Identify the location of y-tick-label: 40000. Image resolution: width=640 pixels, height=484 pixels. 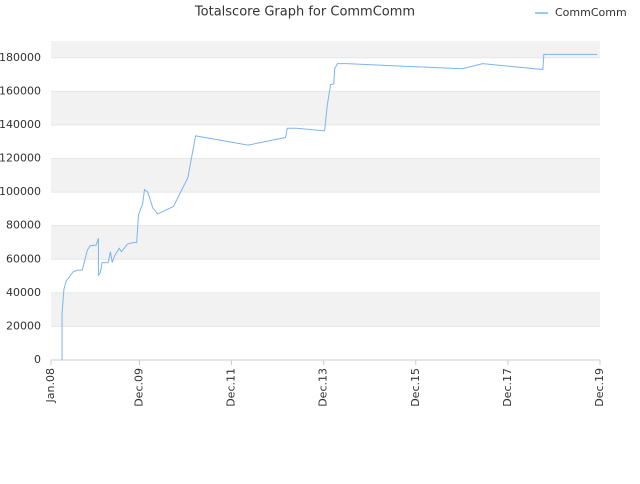
(23, 292).